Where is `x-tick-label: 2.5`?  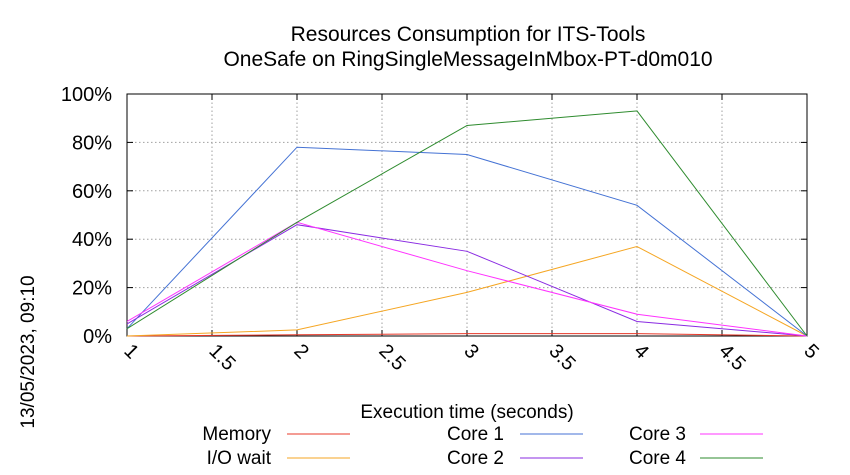
x-tick-label: 2.5 is located at coordinates (391, 357).